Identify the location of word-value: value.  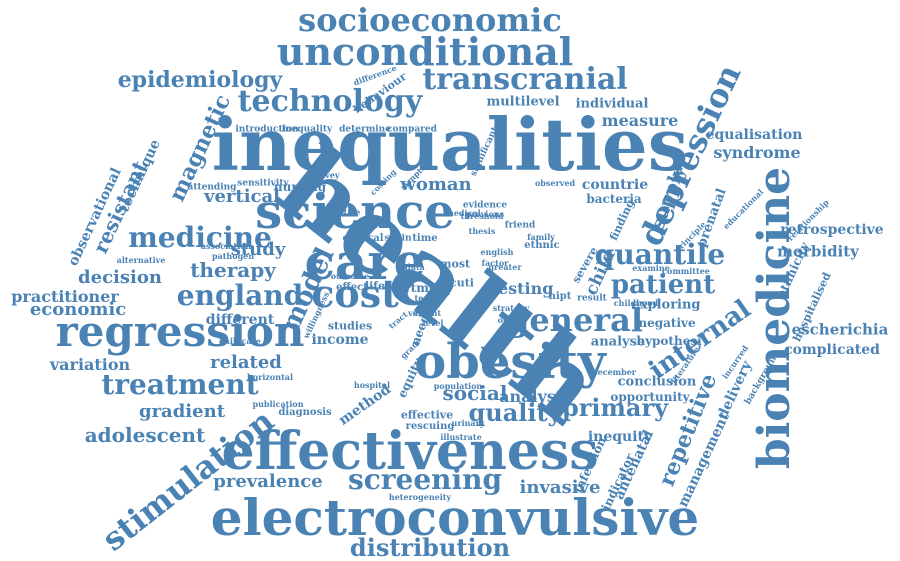
(420, 313).